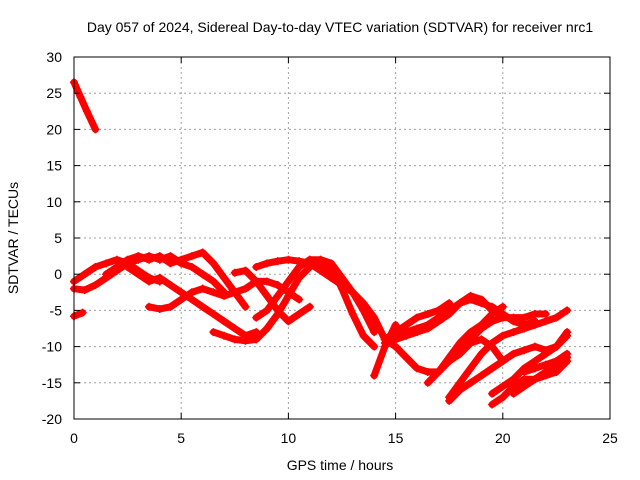 This screenshot has height=480, width=640. Describe the element at coordinates (54, 93) in the screenshot. I see `y-tick-label: 25` at that location.